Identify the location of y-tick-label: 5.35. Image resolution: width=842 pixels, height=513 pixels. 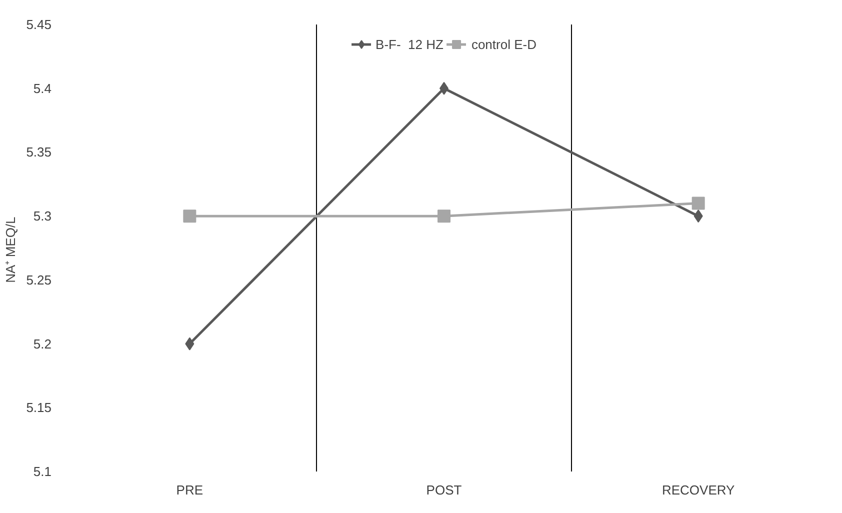
(39, 152).